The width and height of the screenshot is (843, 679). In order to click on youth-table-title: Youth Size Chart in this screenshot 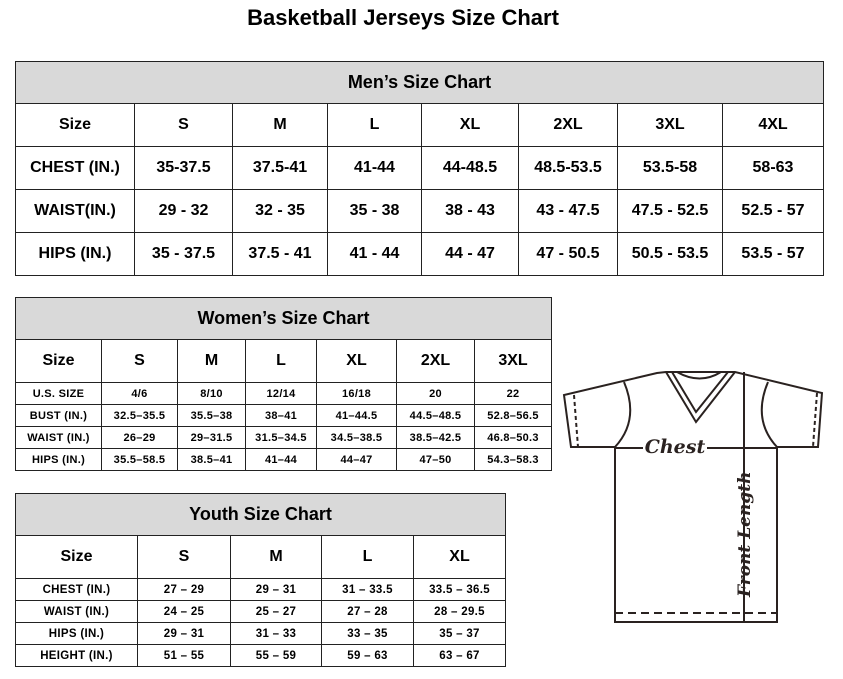, I will do `click(260, 514)`.